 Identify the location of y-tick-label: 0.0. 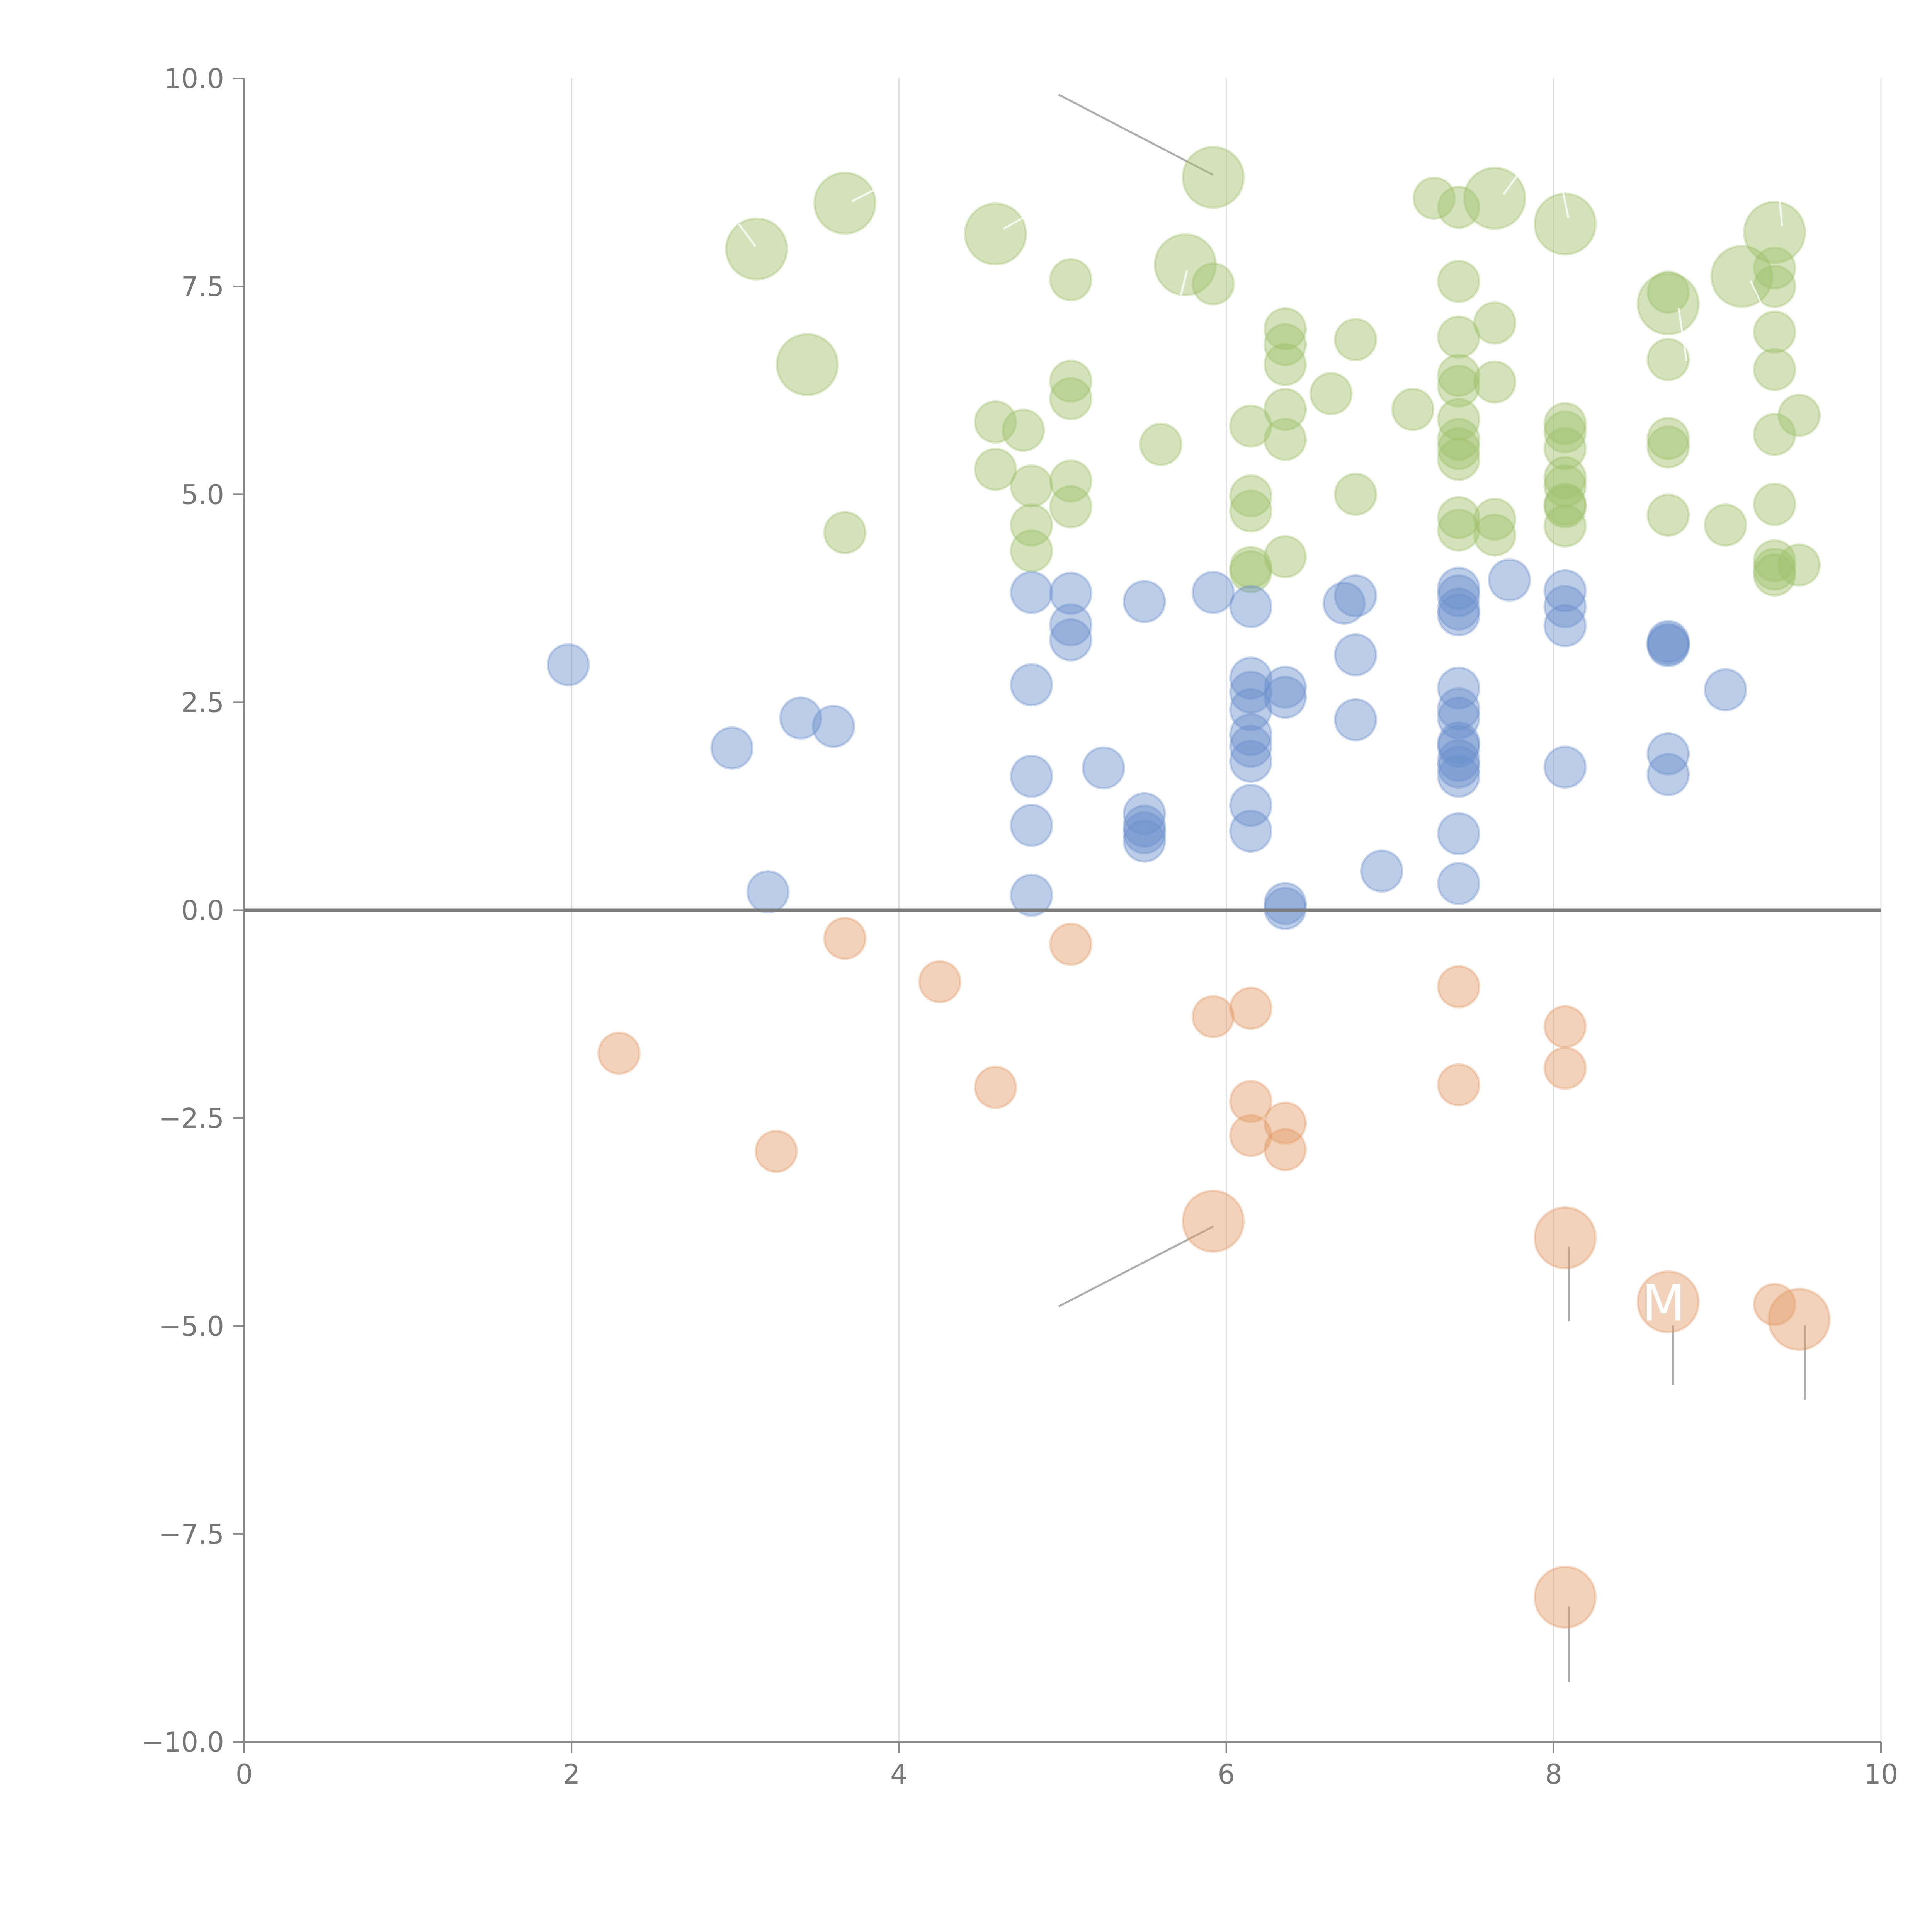
(202, 911).